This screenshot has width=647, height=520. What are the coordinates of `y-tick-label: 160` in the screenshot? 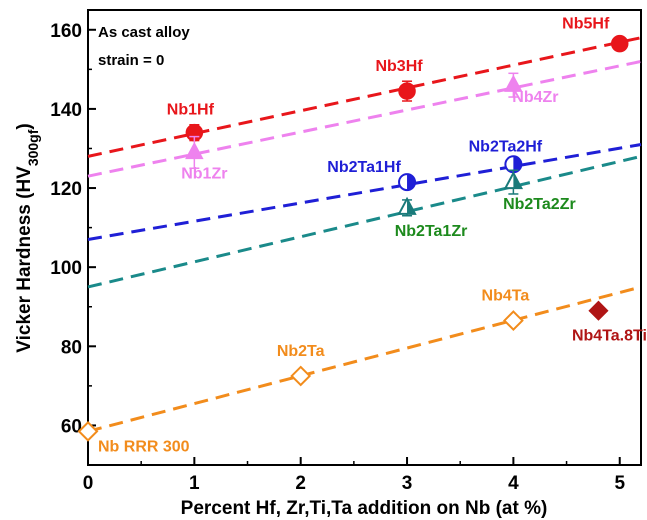 It's located at (66, 31).